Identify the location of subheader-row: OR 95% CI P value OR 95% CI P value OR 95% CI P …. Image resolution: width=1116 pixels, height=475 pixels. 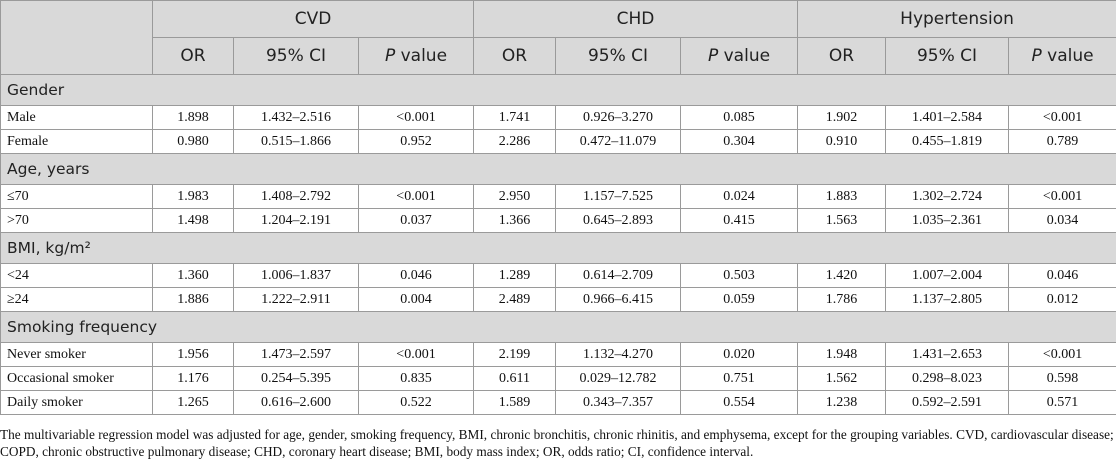
(558, 56).